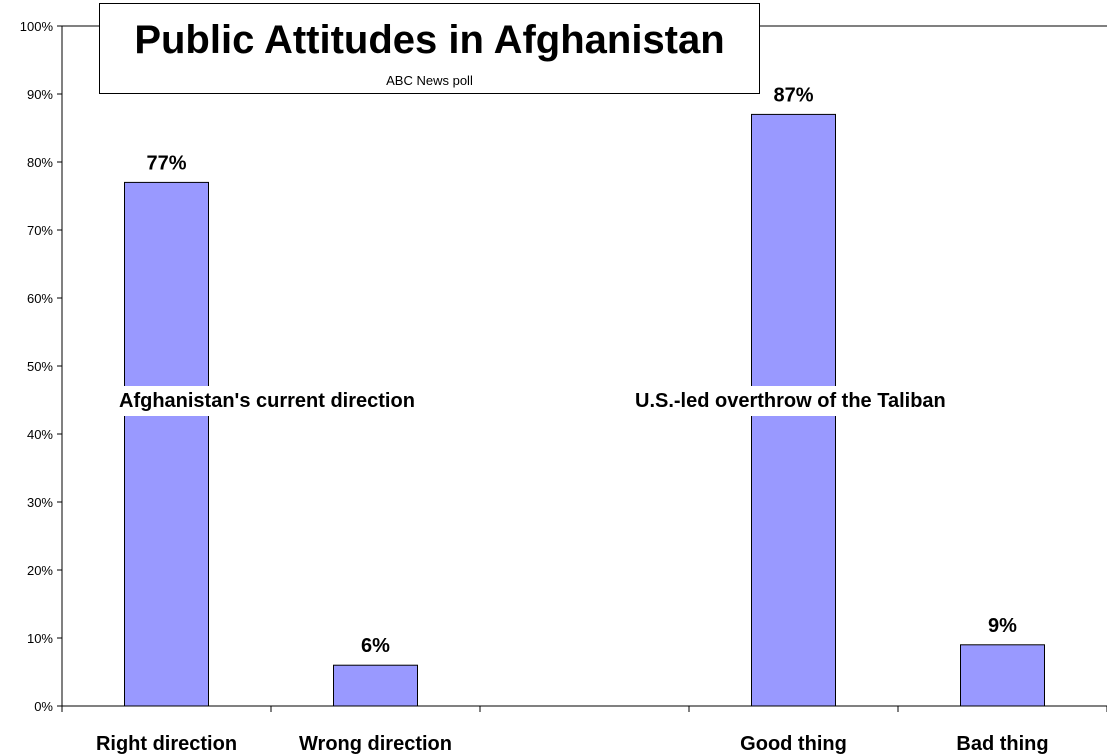  Describe the element at coordinates (40, 162) in the screenshot. I see `y-tick-label: 80%` at that location.